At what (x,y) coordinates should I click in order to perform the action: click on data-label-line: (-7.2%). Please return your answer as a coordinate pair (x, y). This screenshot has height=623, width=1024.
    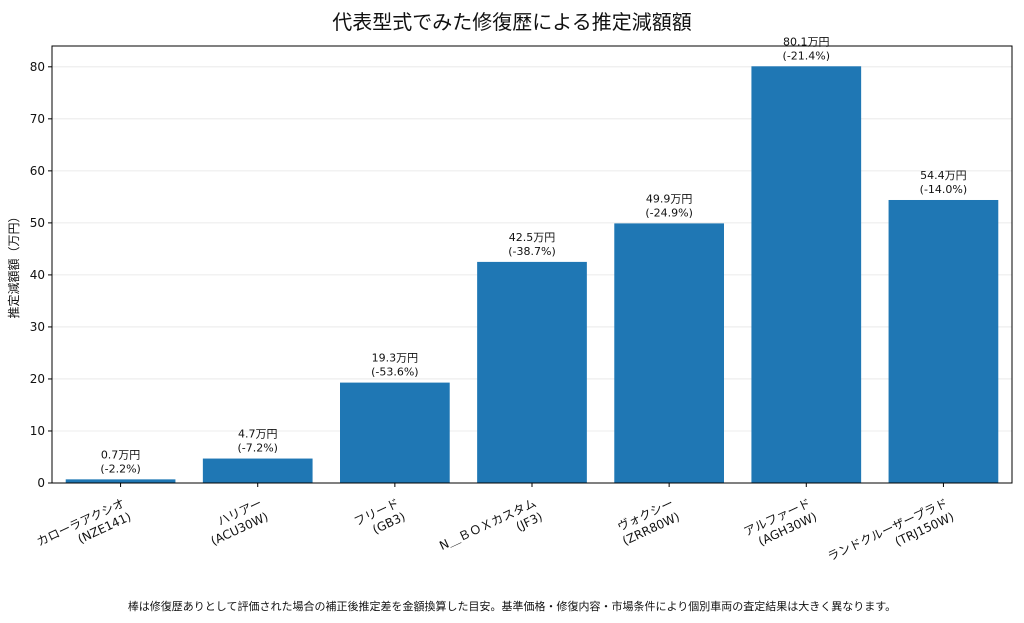
    Looking at the image, I should click on (257, 448).